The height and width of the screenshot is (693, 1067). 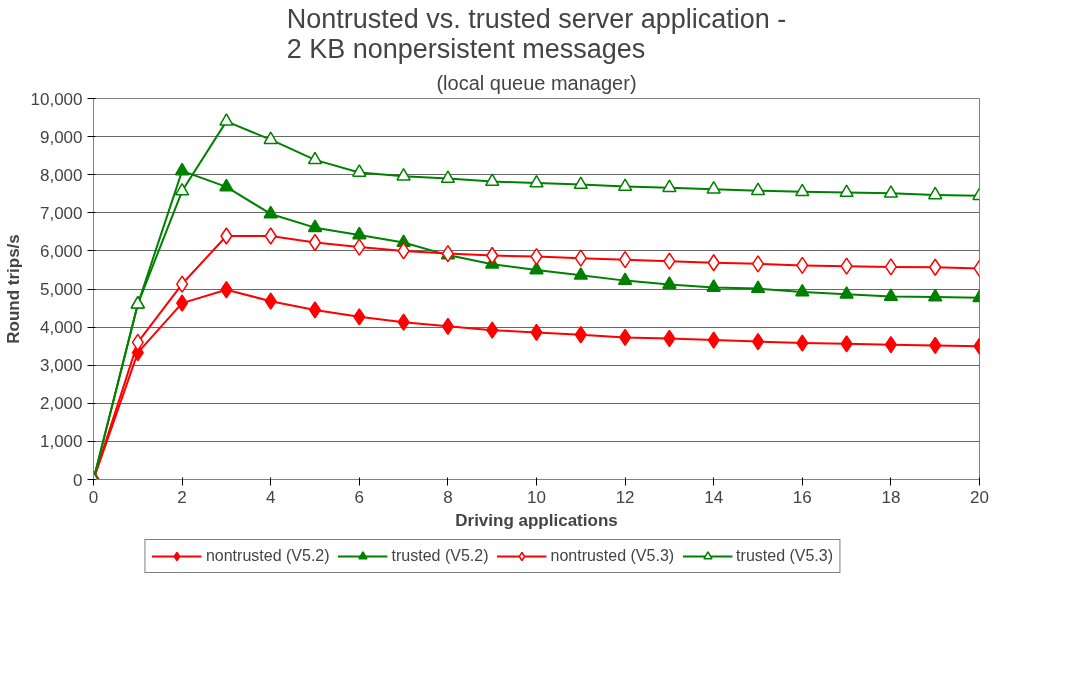 What do you see at coordinates (61, 328) in the screenshot?
I see `y-tick-label: 4,000` at bounding box center [61, 328].